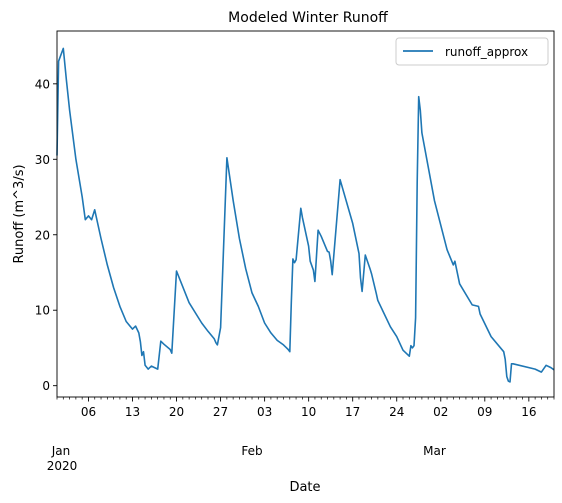  What do you see at coordinates (396, 412) in the screenshot?
I see `x-tick-label: 24` at bounding box center [396, 412].